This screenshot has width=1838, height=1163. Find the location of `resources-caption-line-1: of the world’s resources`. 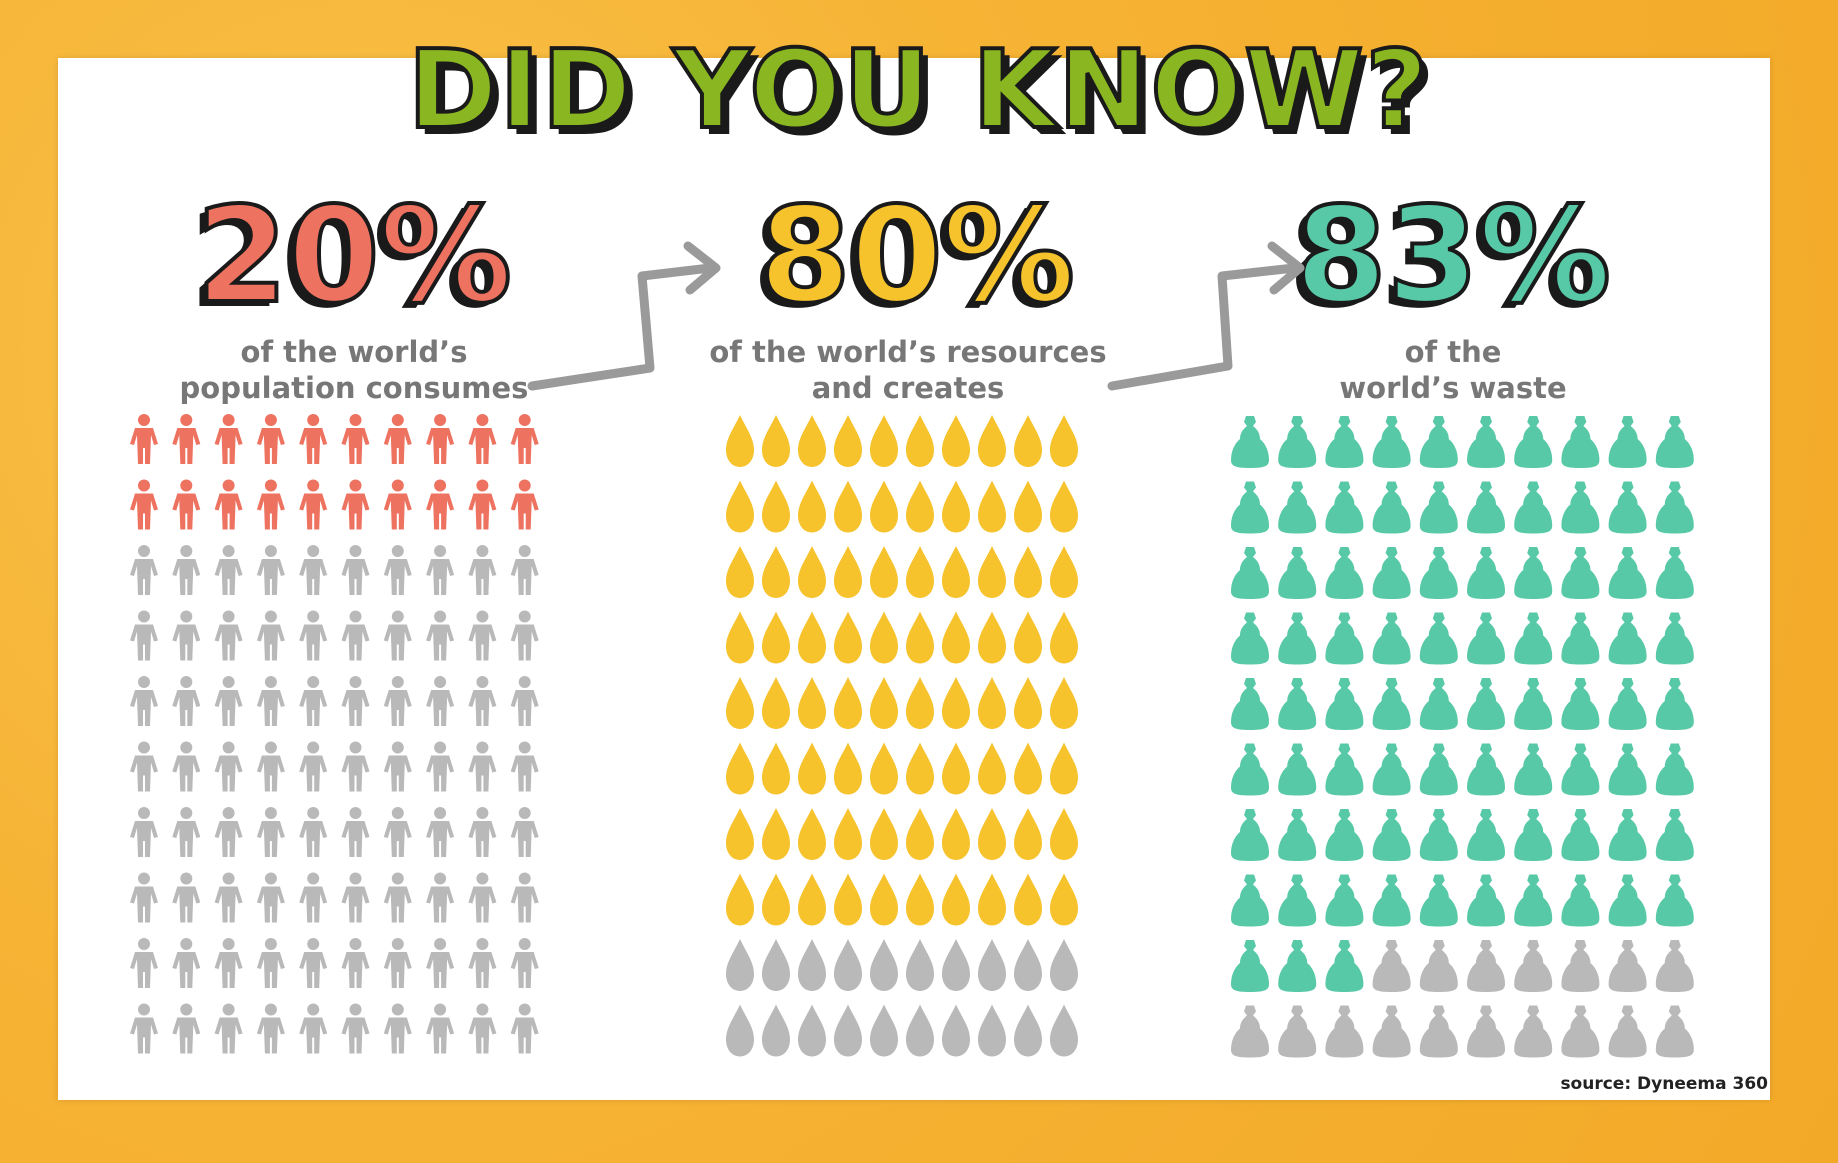

resources-caption-line-1: of the world’s resources is located at coordinates (908, 352).